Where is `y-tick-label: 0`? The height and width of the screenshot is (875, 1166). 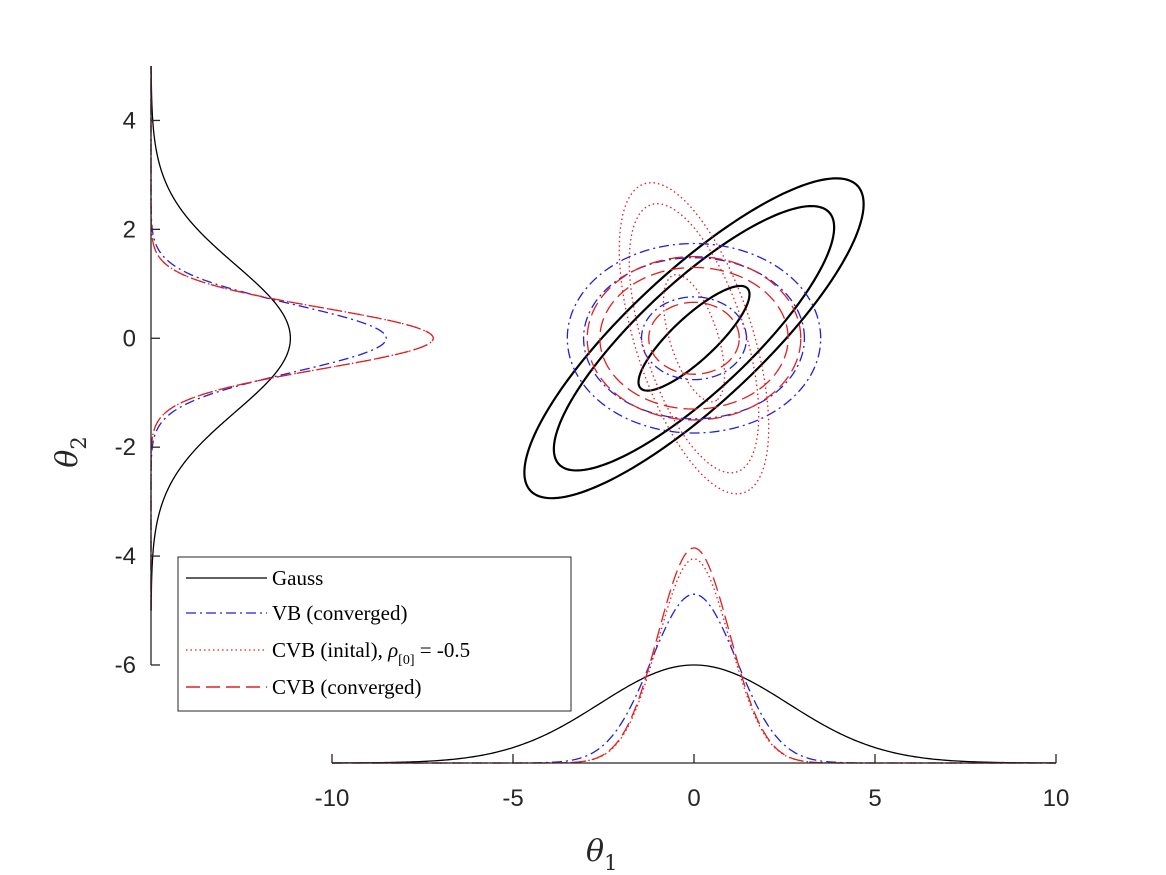 y-tick-label: 0 is located at coordinates (129, 338).